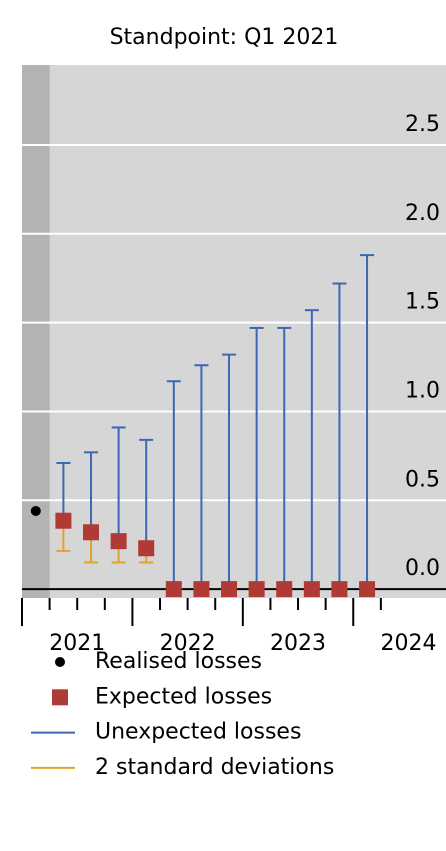 The height and width of the screenshot is (851, 446). Describe the element at coordinates (422, 479) in the screenshot. I see `y-tick-label: 0.5` at that location.